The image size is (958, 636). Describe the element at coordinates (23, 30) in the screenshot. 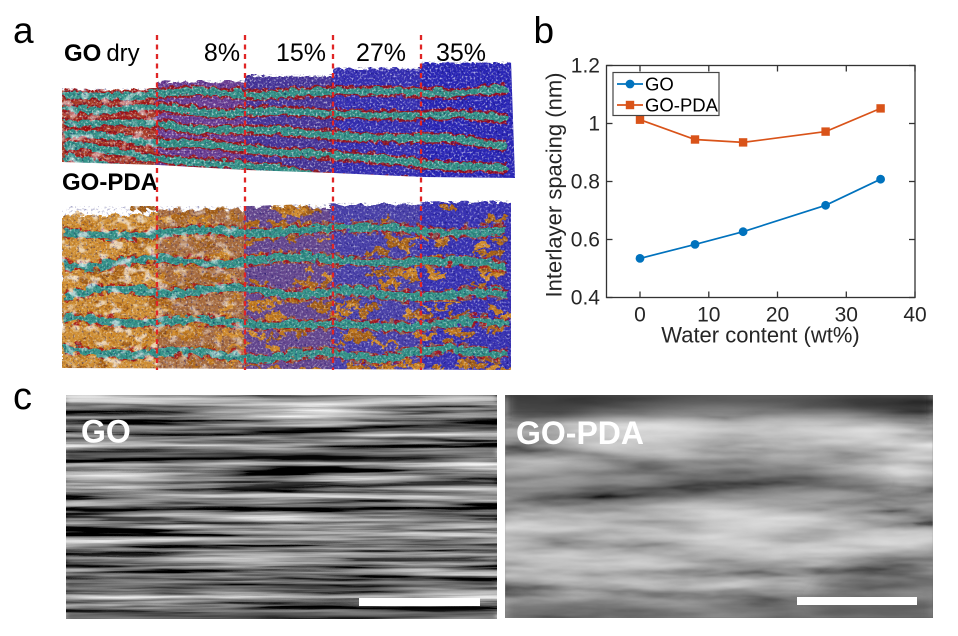

I see `svg-text: a` at that location.